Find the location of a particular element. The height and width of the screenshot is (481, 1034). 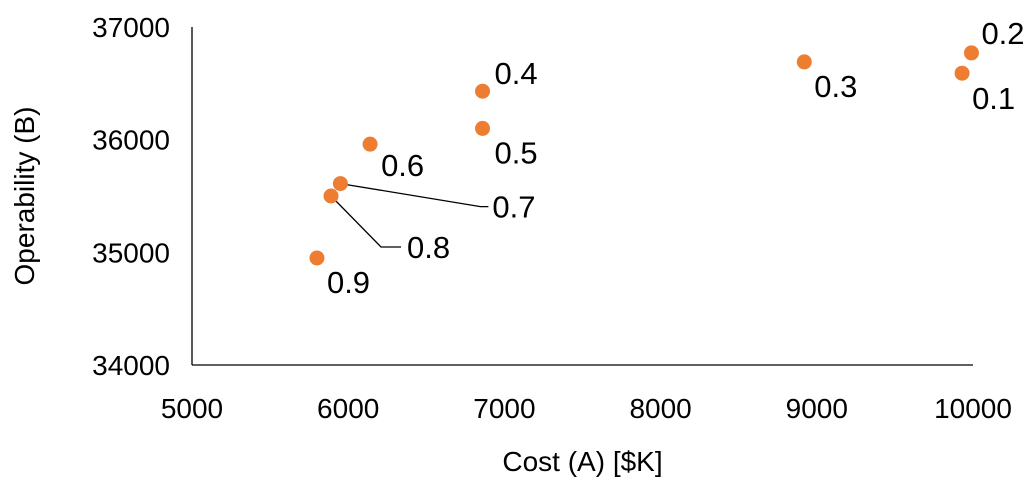

y-axis-title: Operability (B) is located at coordinates (24, 196).